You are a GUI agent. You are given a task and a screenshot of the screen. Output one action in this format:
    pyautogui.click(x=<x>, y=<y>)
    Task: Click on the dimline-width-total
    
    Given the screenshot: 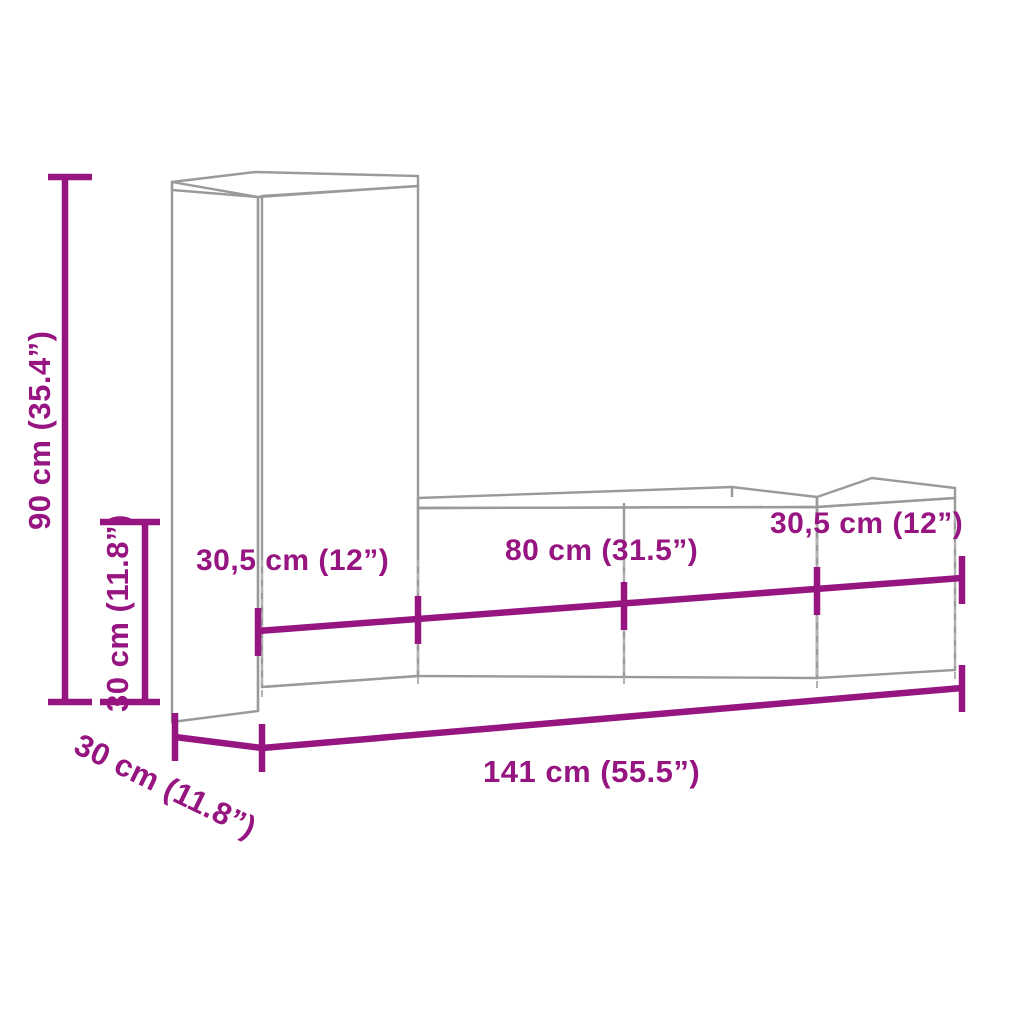 What is the action you would take?
    pyautogui.click(x=613, y=708)
    